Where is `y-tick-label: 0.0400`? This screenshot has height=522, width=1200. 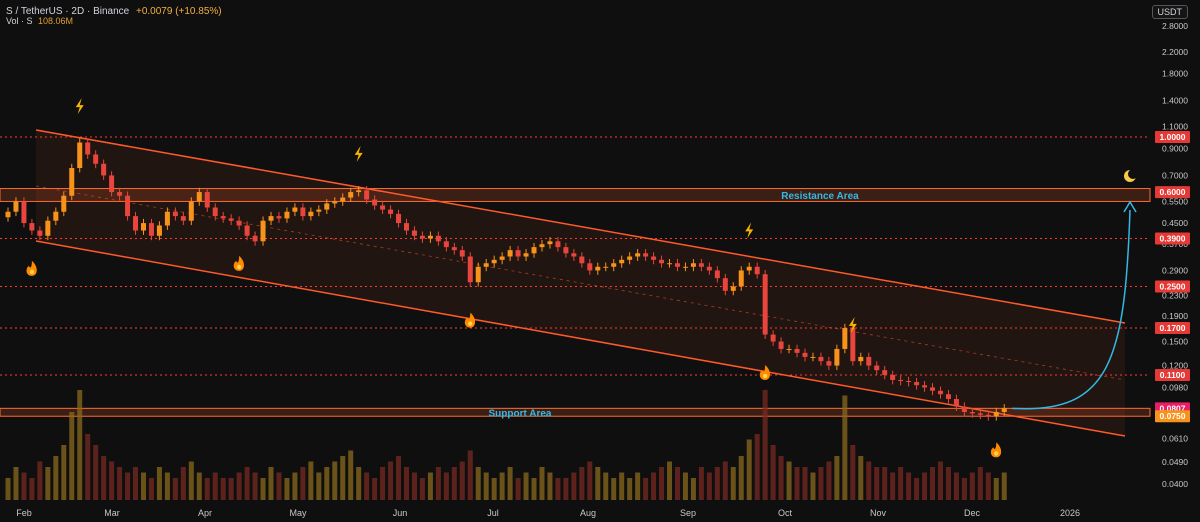 y-tick-label: 0.0400 is located at coordinates (1175, 484).